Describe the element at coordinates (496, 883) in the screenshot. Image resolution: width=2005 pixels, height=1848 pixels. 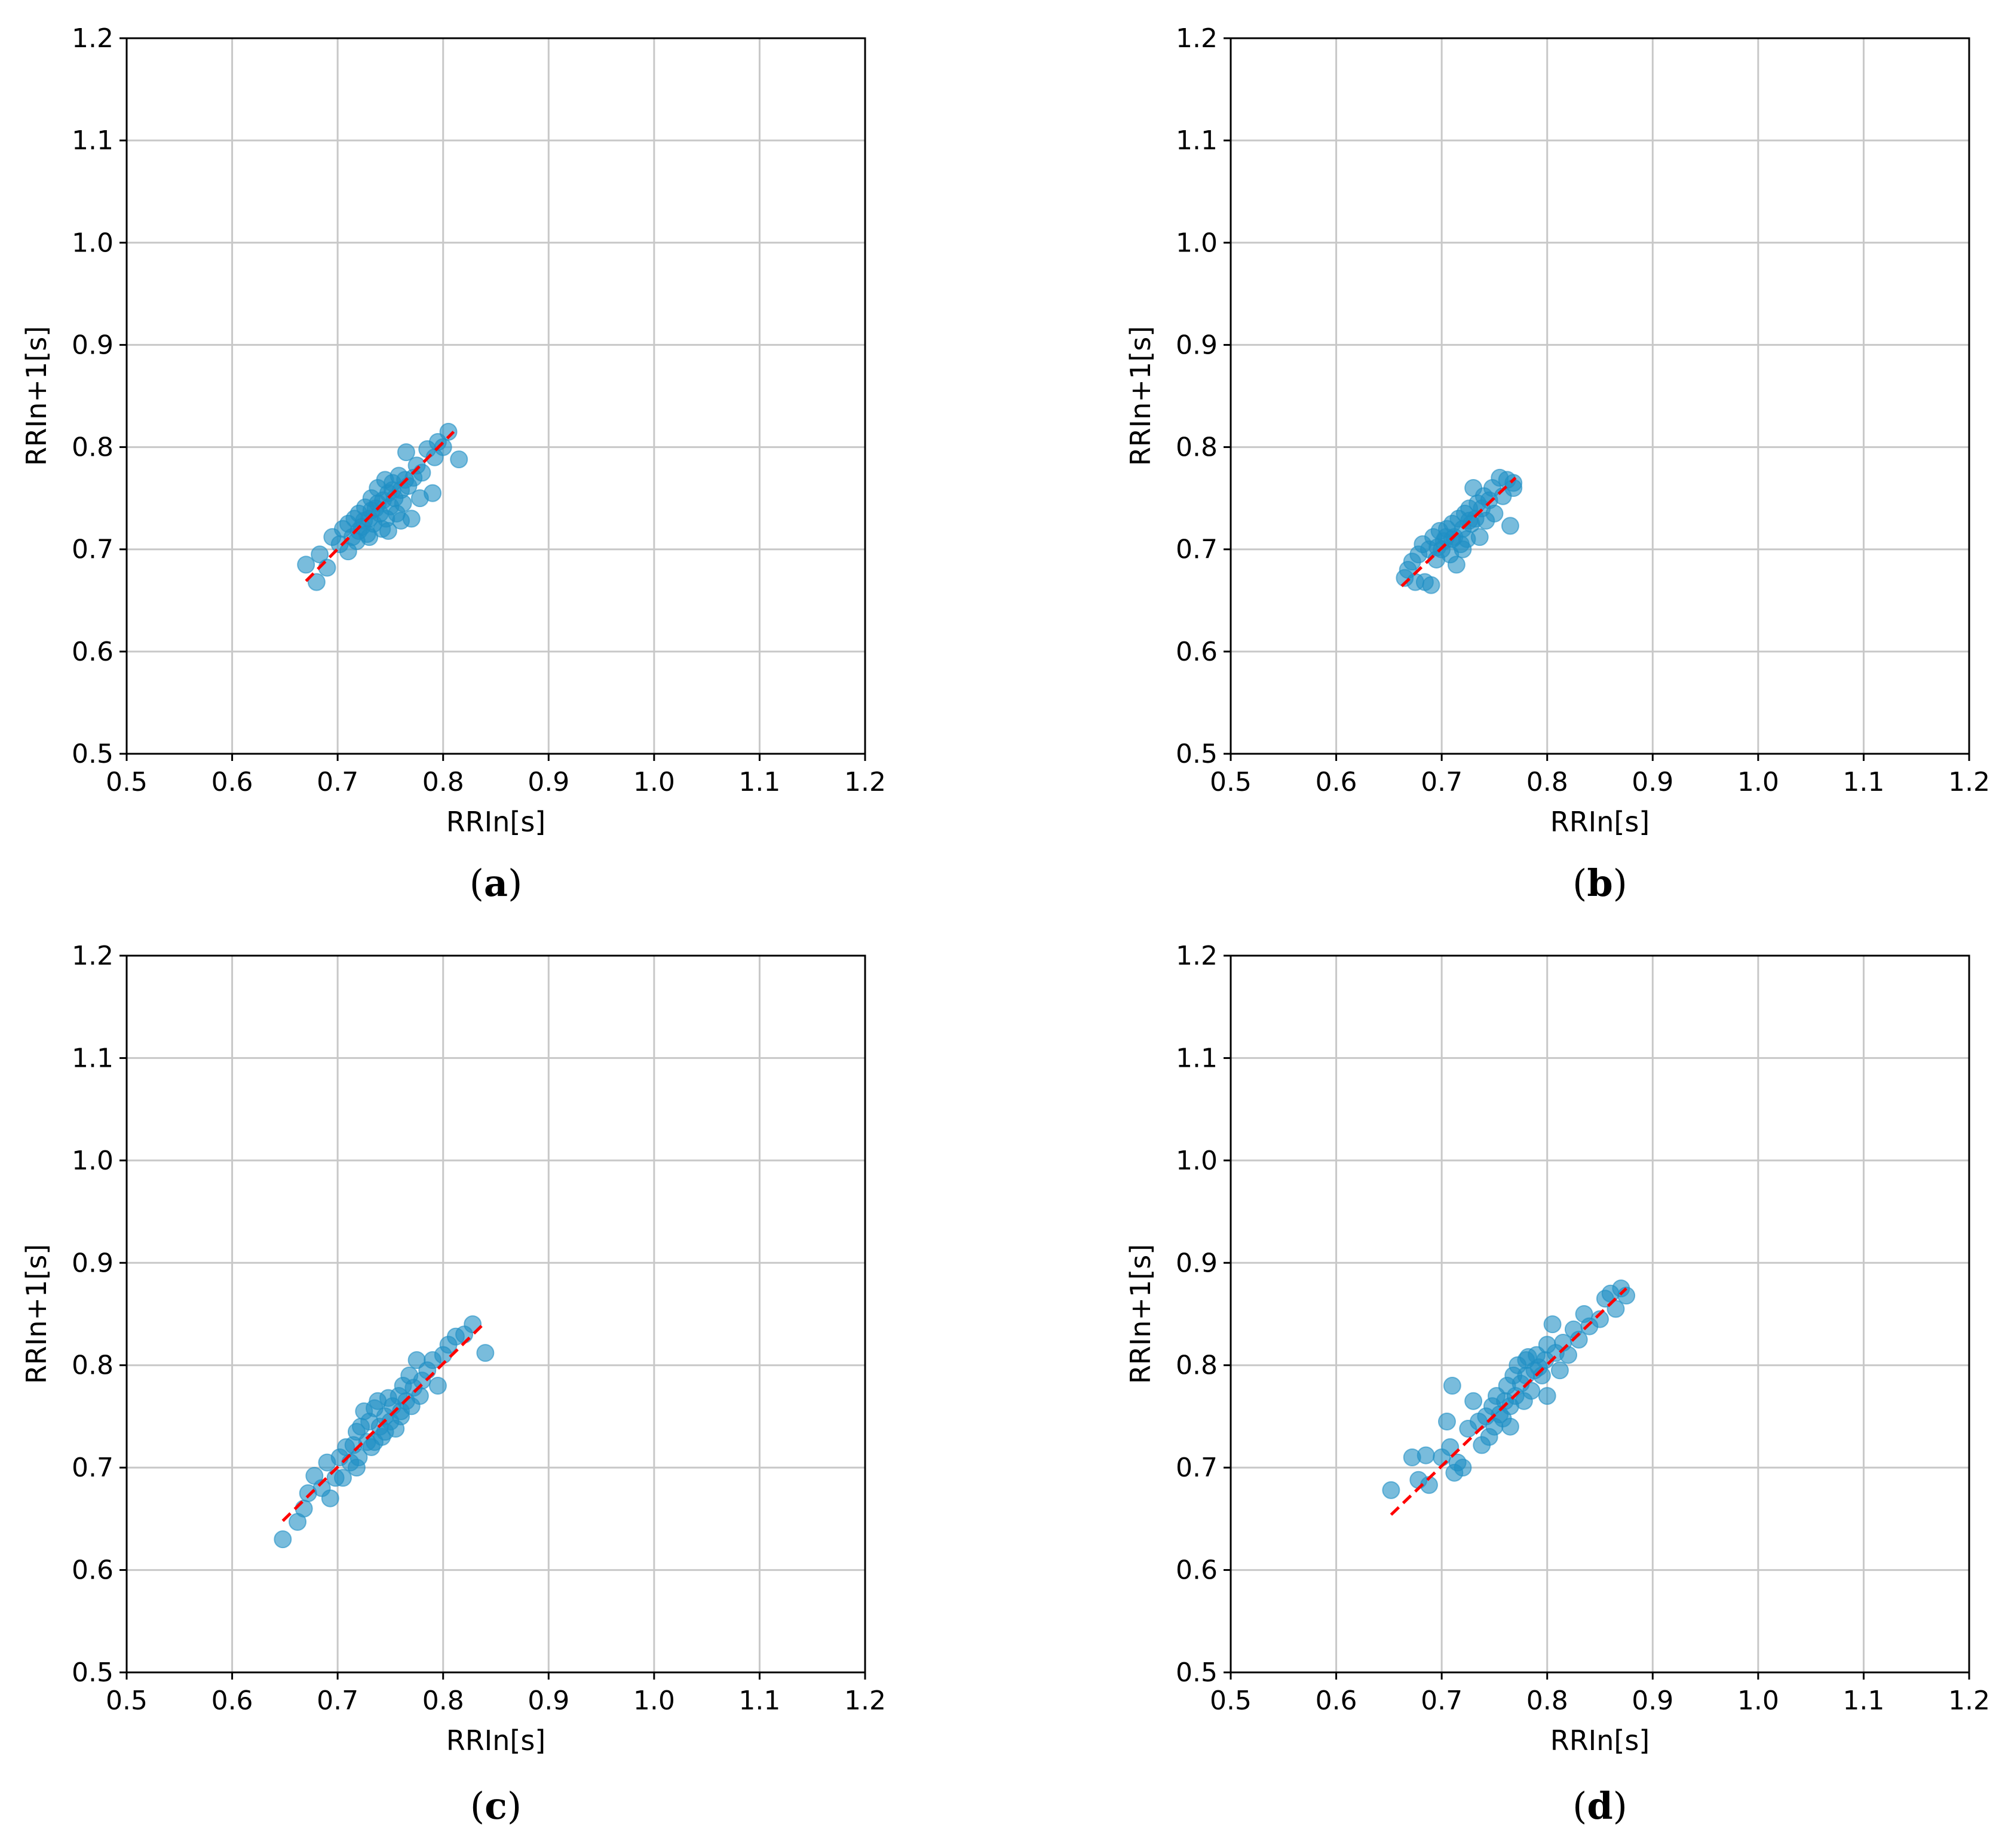
I see `panel-caption: (a)` at that location.